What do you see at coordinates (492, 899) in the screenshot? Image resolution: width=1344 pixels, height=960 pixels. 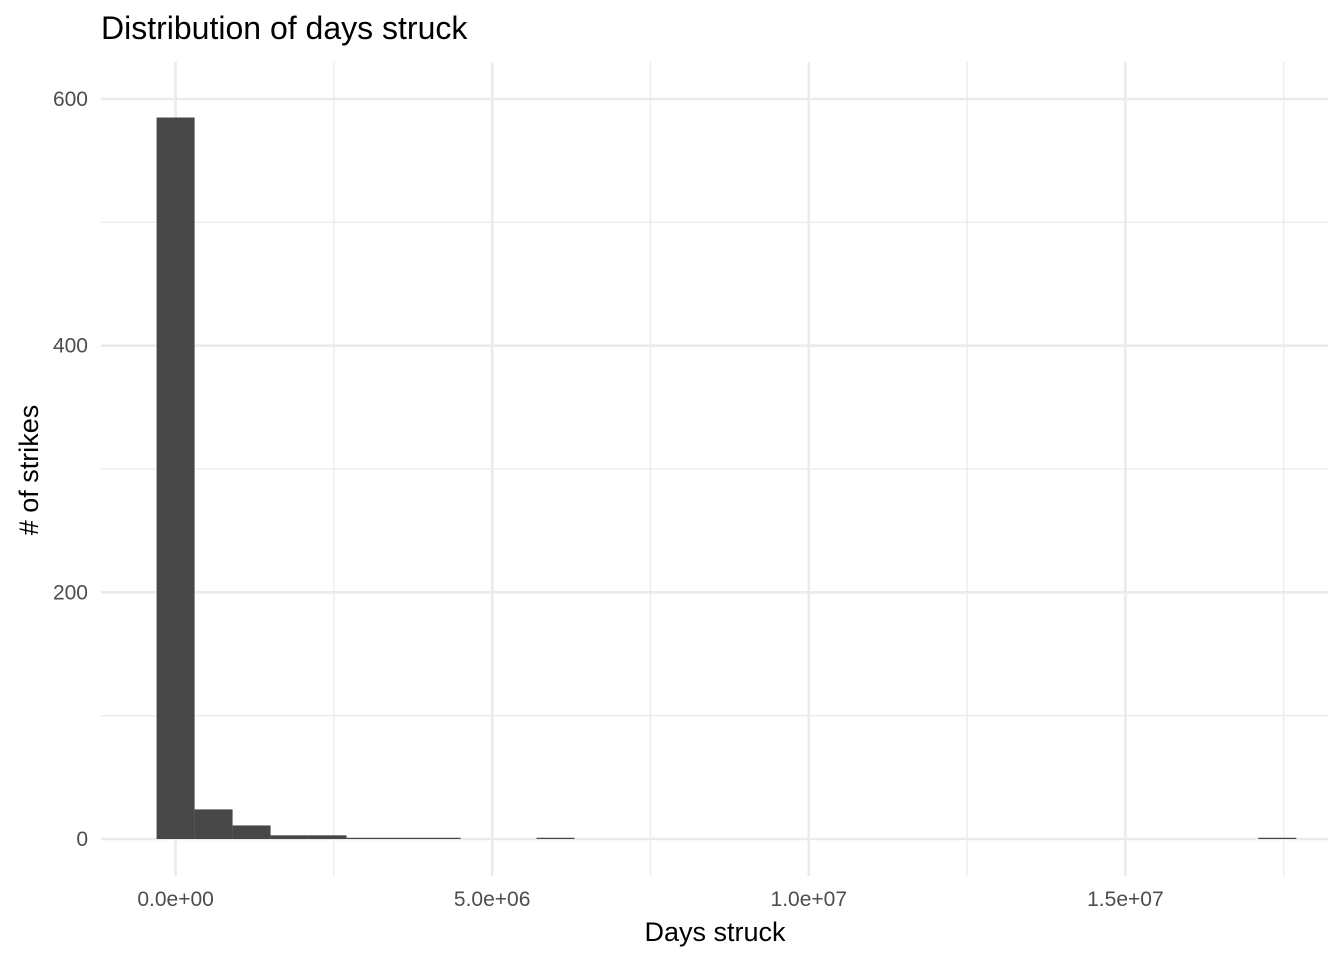 I see `x-tick-label: 5.0e+06` at bounding box center [492, 899].